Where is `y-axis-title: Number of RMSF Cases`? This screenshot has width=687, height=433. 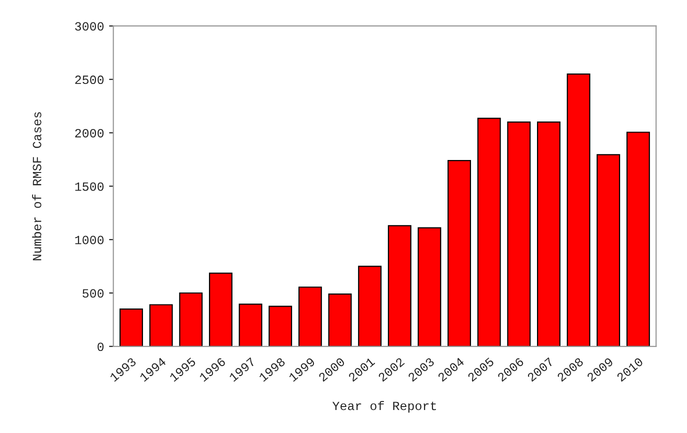 y-axis-title: Number of RMSF Cases is located at coordinates (37, 186).